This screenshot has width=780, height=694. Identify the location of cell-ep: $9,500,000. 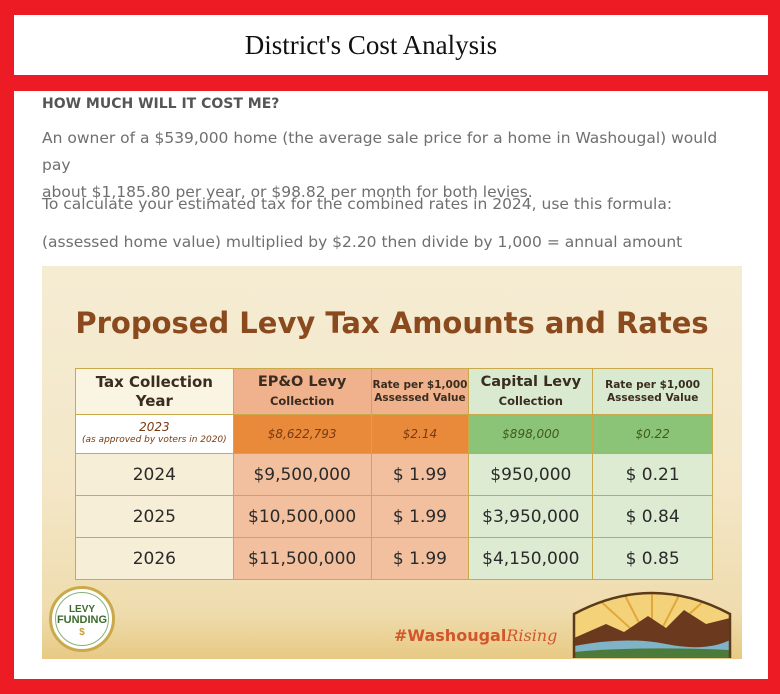
(302, 474).